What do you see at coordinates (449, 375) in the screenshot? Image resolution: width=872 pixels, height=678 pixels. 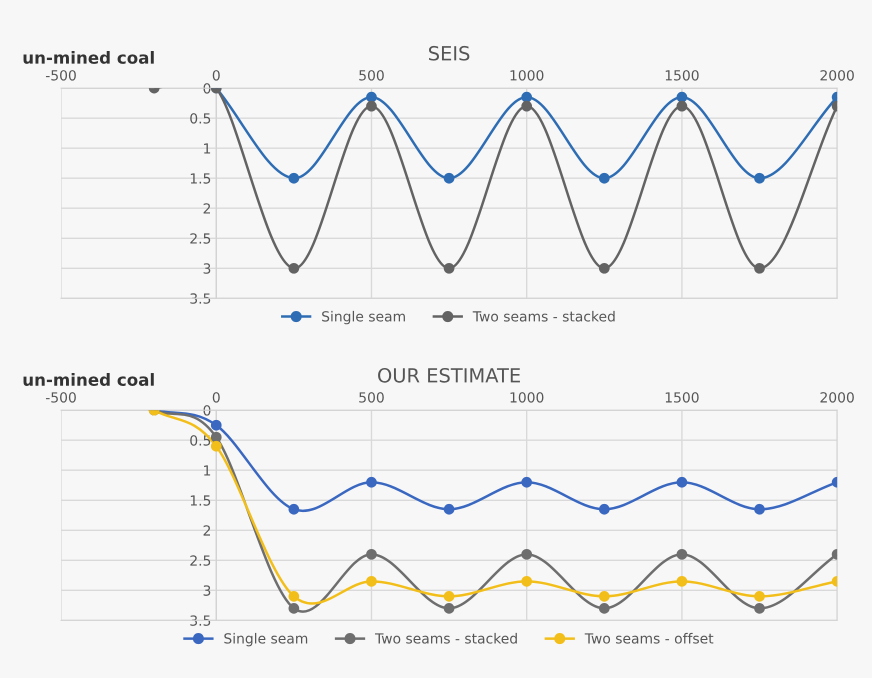 I see `chart-title: OUR ESTIMATE` at bounding box center [449, 375].